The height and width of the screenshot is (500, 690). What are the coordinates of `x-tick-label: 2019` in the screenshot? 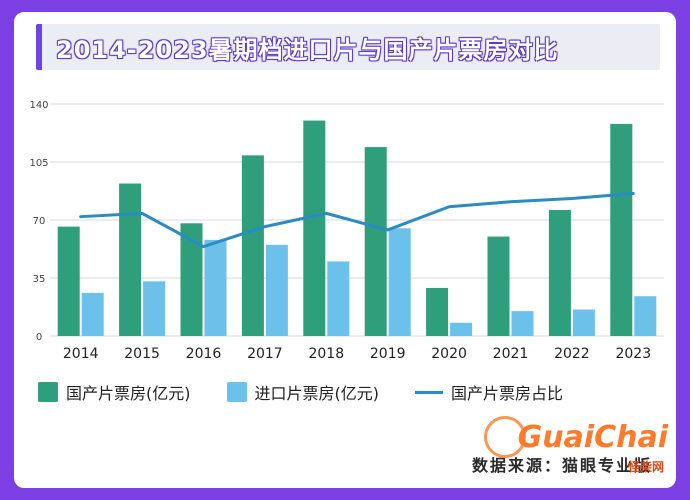 It's located at (388, 354).